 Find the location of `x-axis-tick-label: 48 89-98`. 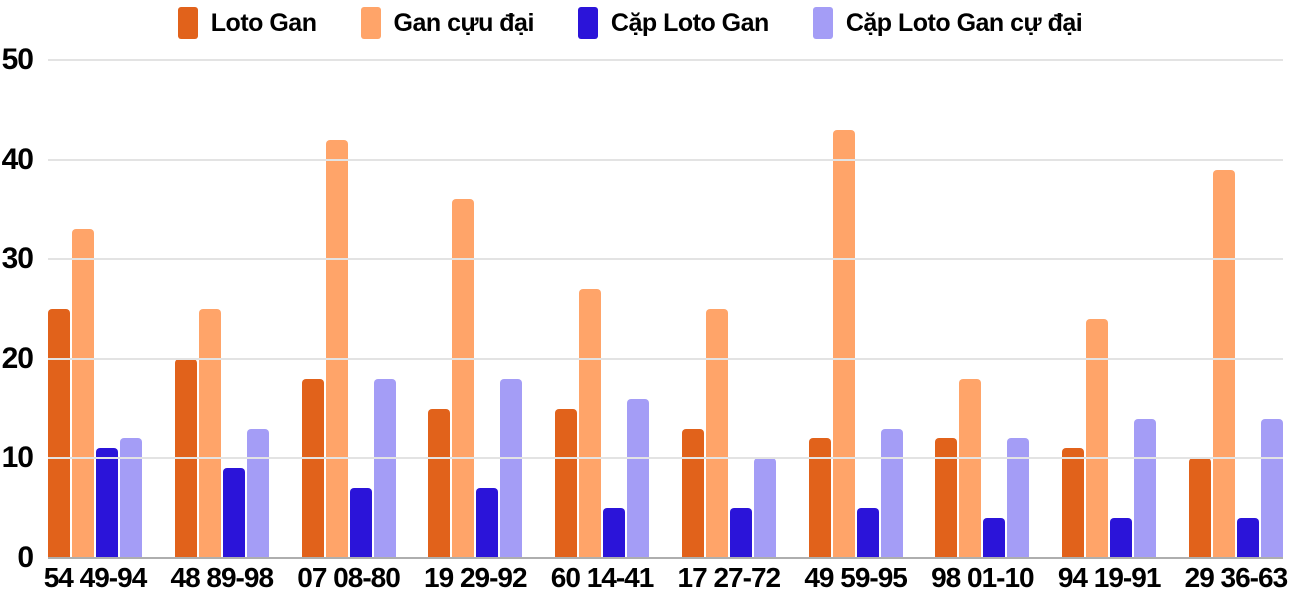

x-axis-tick-label: 48 89-98 is located at coordinates (222, 577).